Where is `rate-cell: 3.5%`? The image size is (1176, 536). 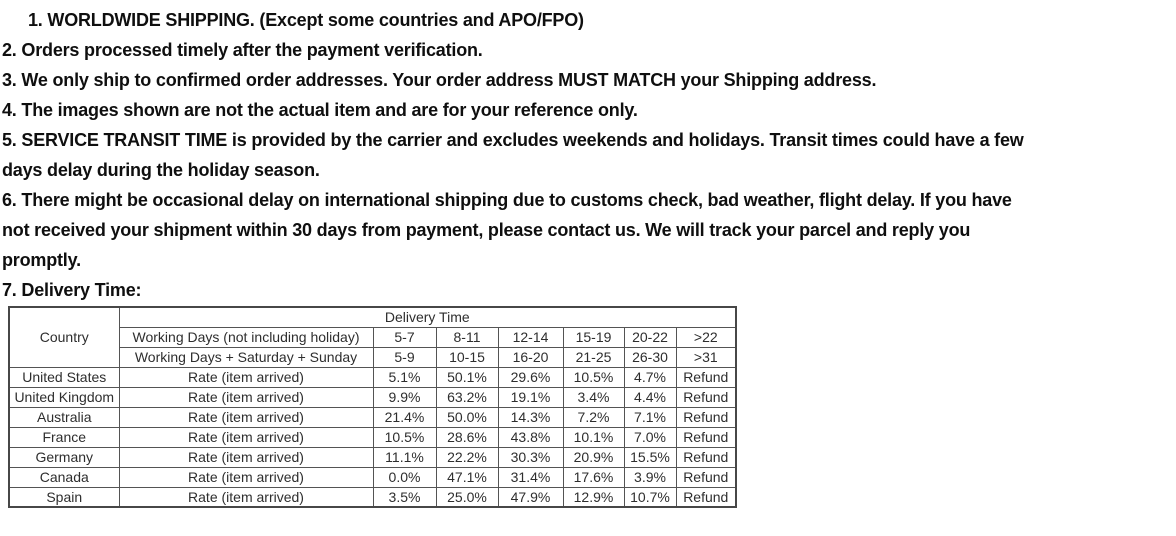 rate-cell: 3.5% is located at coordinates (404, 497).